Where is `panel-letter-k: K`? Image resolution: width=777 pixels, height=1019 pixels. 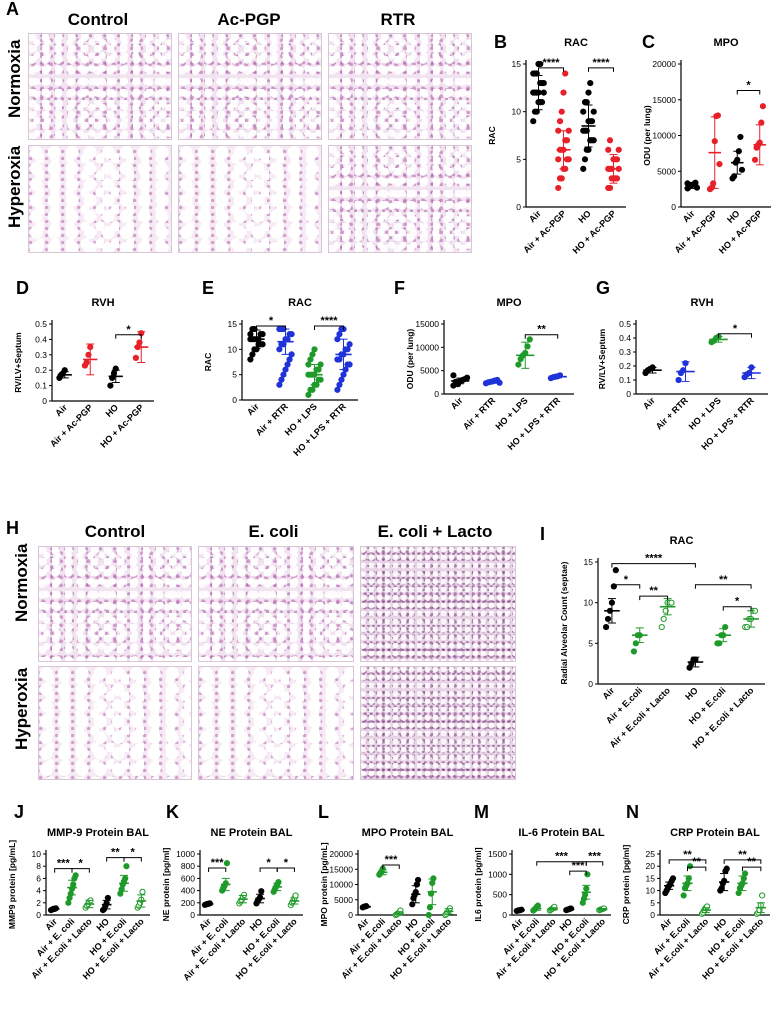 panel-letter-k: K is located at coordinates (172, 812).